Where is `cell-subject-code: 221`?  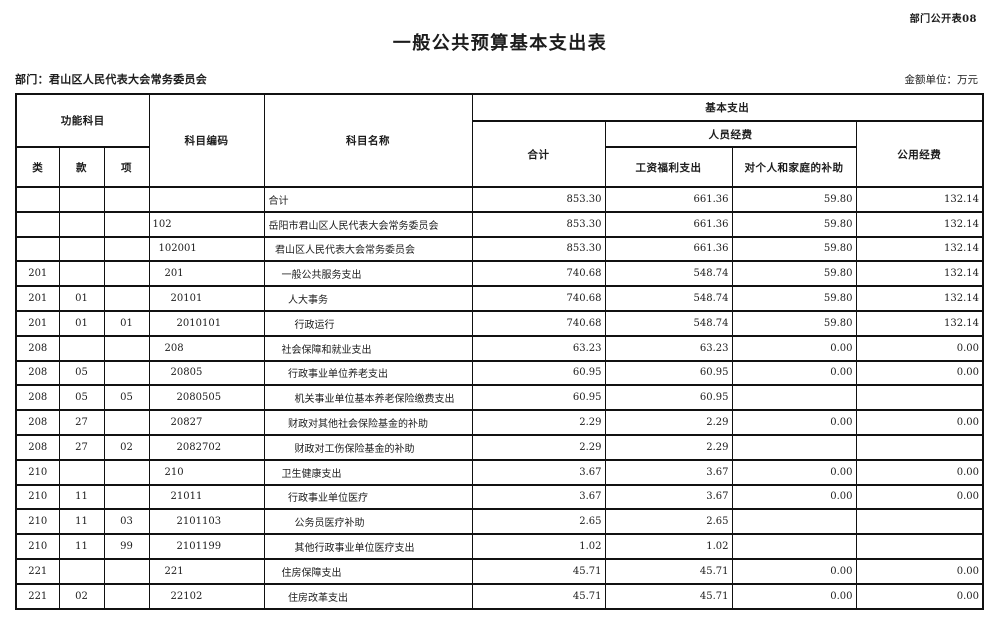 cell-subject-code: 221 is located at coordinates (206, 571).